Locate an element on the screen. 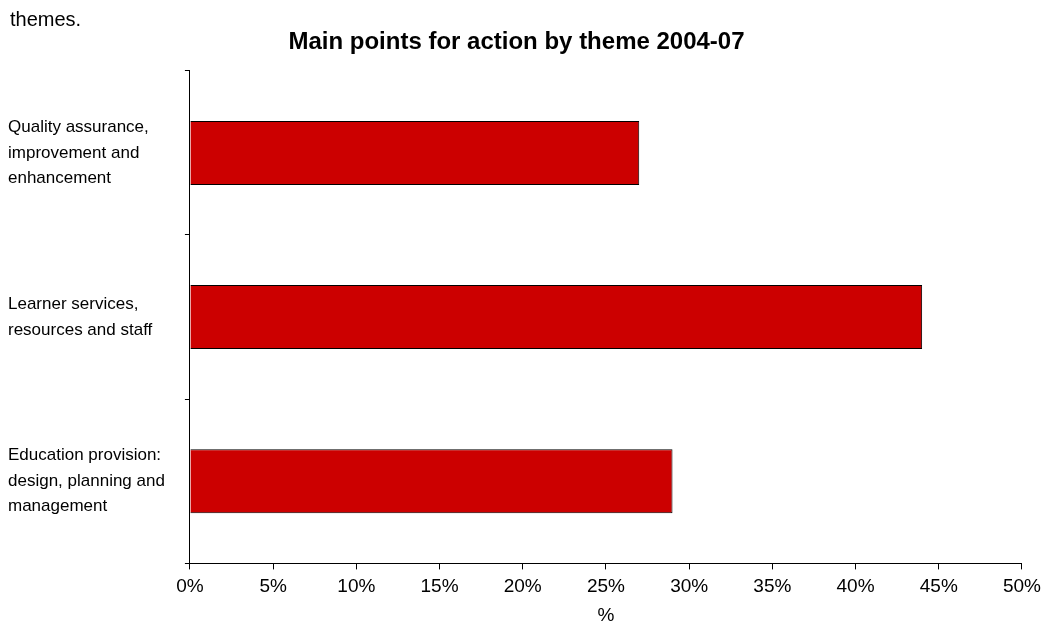 This screenshot has width=1055, height=639. x-tick-label: 25% is located at coordinates (606, 586).